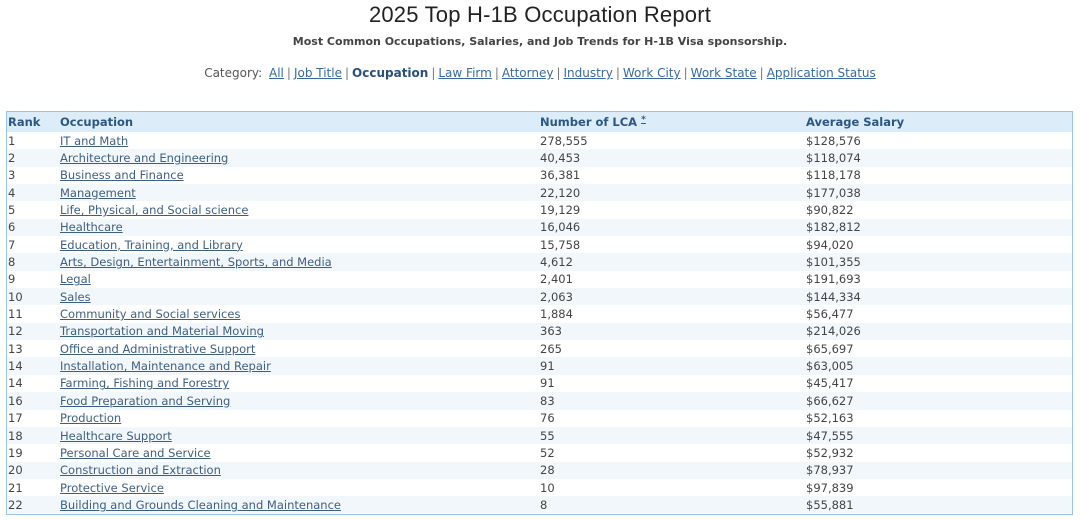  I want to click on cell-lca-count: 10, so click(673, 487).